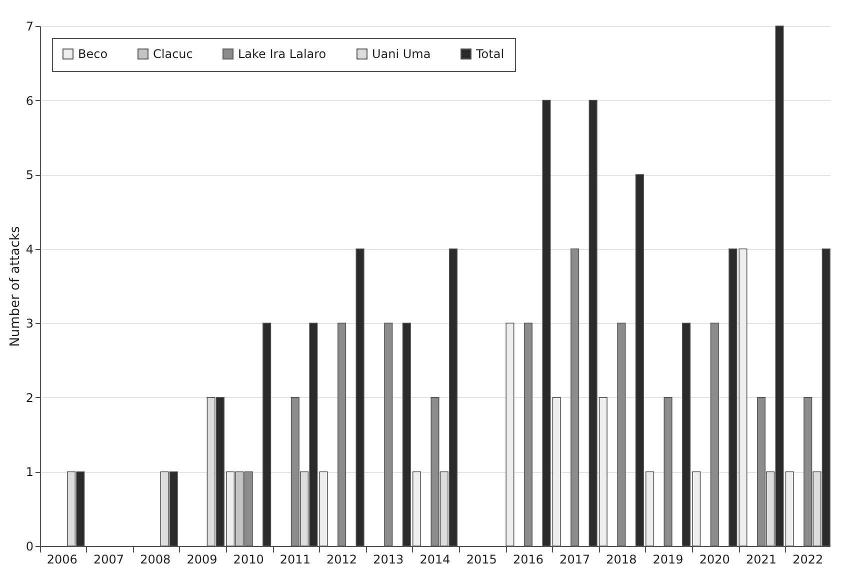 The image size is (861, 579). Describe the element at coordinates (528, 559) in the screenshot. I see `x-tick-label: 2016` at that location.